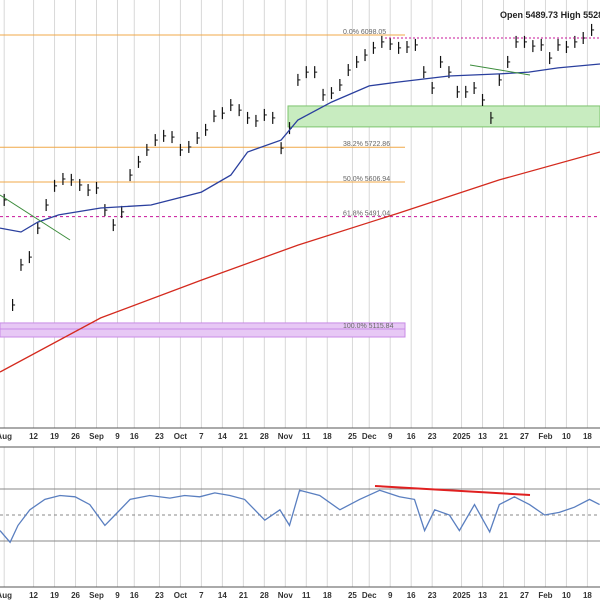 The width and height of the screenshot is (600, 605). I want to click on series-line, so click(300, 516).